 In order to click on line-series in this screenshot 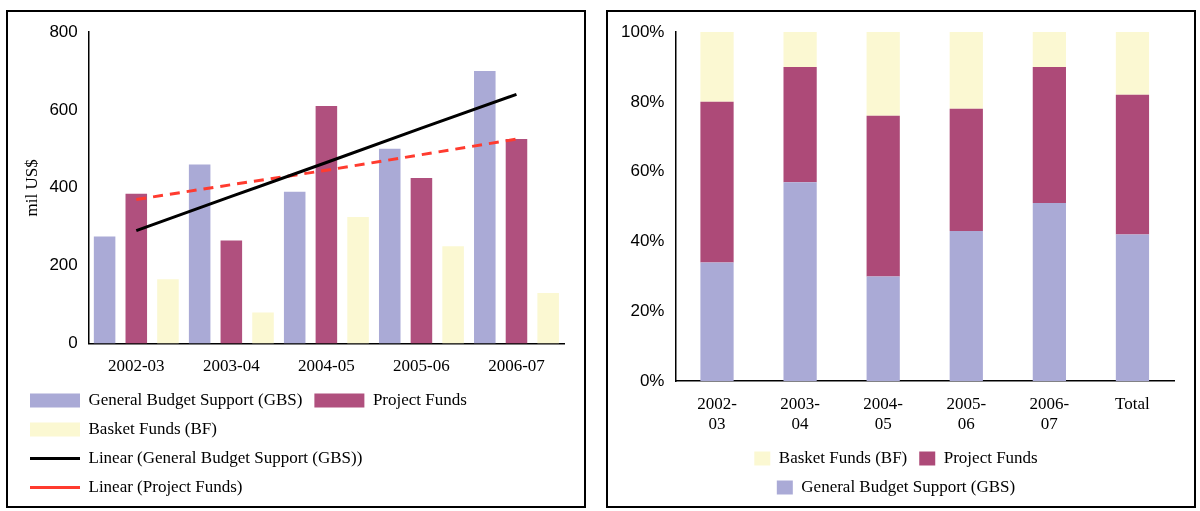, I will do `click(326, 169)`.